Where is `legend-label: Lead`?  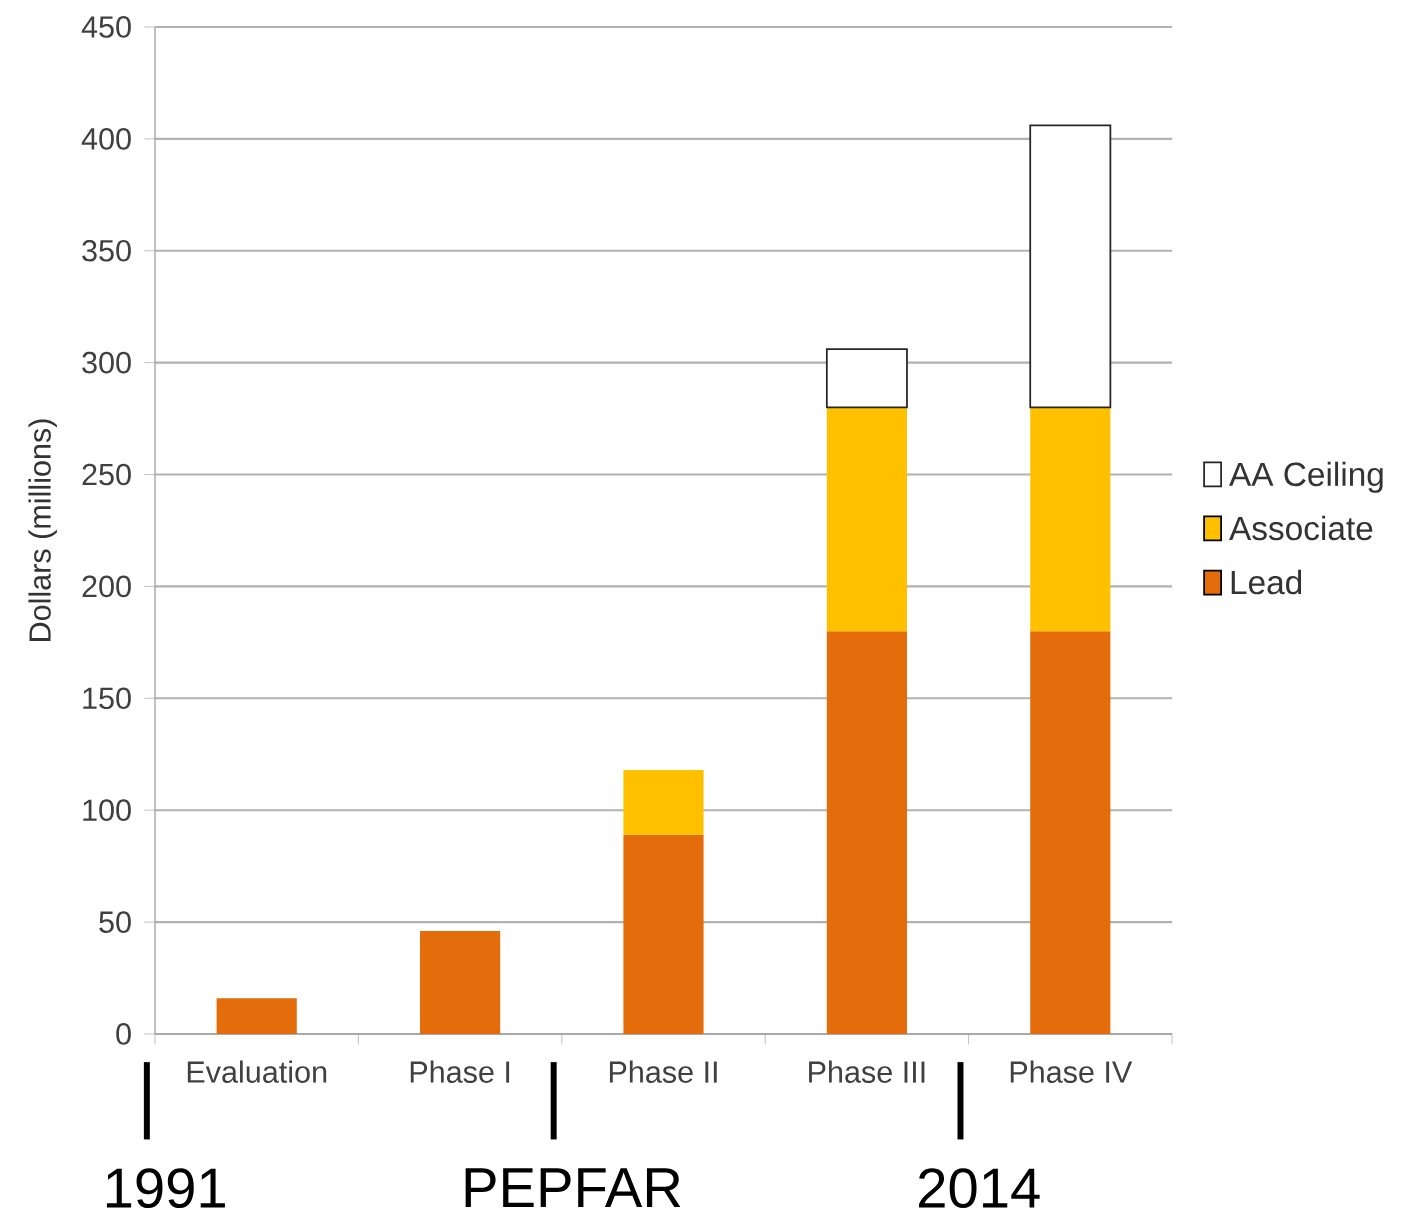 legend-label: Lead is located at coordinates (1266, 582).